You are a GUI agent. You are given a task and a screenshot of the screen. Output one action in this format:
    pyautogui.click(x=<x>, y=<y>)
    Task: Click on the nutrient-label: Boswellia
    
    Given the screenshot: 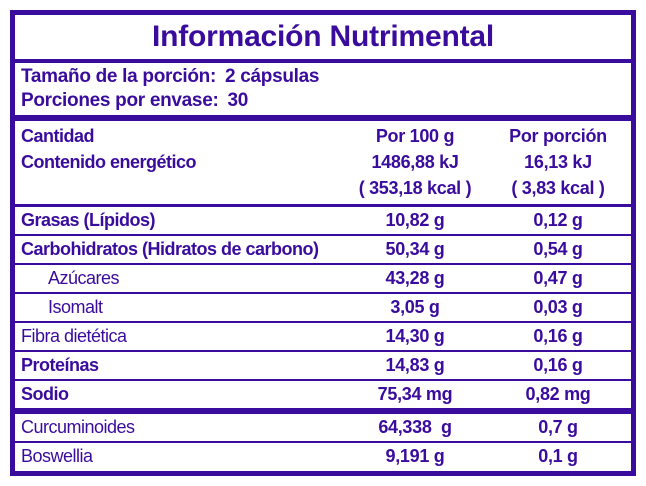 What is the action you would take?
    pyautogui.click(x=57, y=456)
    